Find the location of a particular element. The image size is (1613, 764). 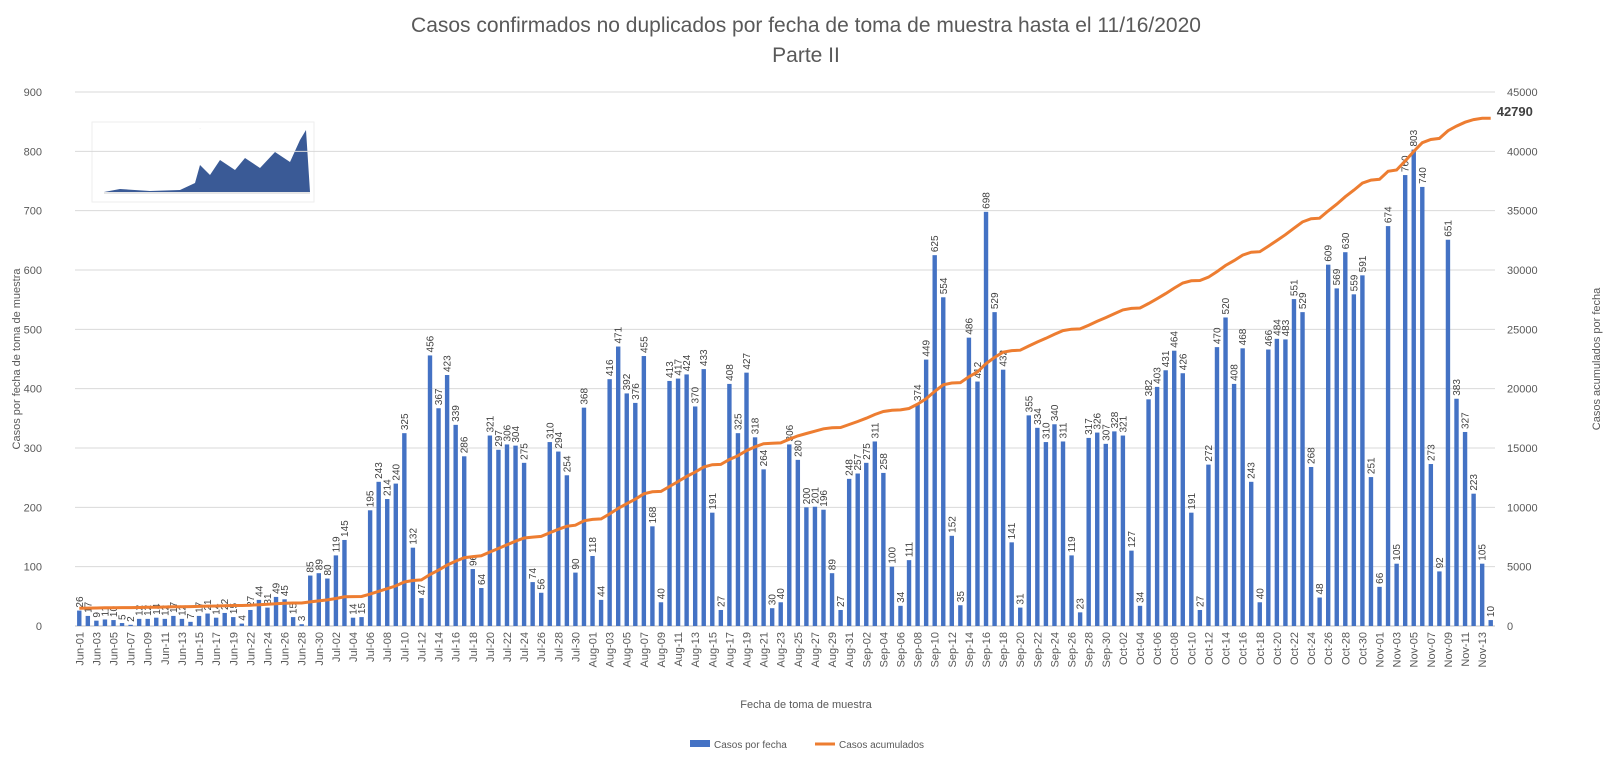

data-label: 251 is located at coordinates (1371, 465).